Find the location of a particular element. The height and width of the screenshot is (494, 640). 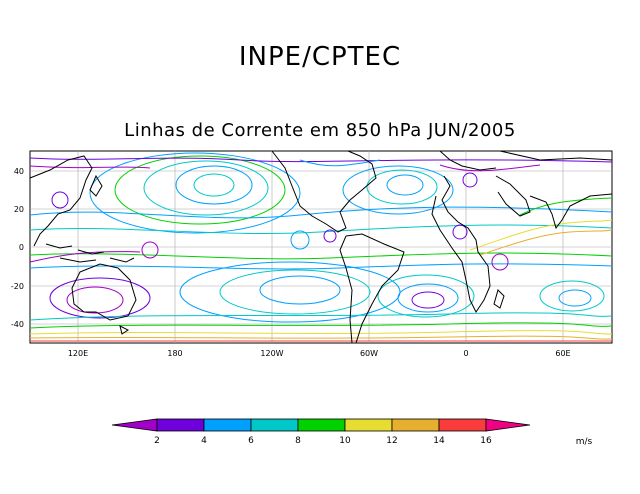

legend-label: 8 is located at coordinates (298, 441).